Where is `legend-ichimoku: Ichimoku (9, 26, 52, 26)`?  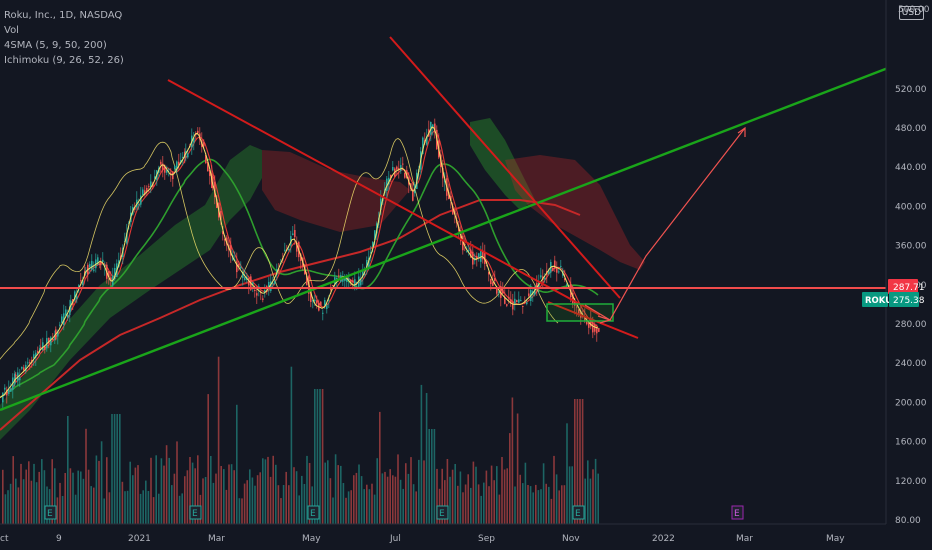 legend-ichimoku: Ichimoku (9, 26, 52, 26) is located at coordinates (64, 60).